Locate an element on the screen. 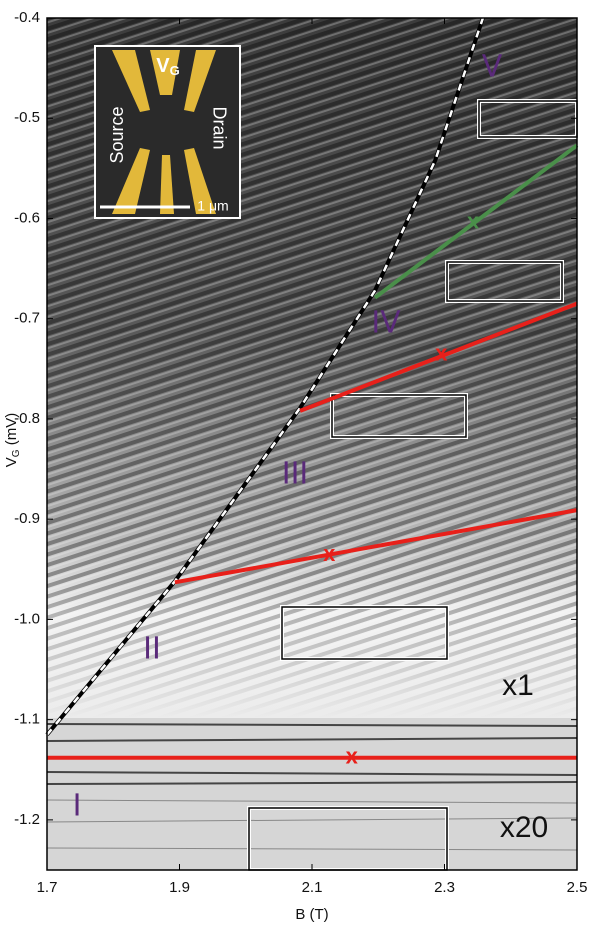 The height and width of the screenshot is (935, 592). inset-scale: 1 μm is located at coordinates (212, 206).